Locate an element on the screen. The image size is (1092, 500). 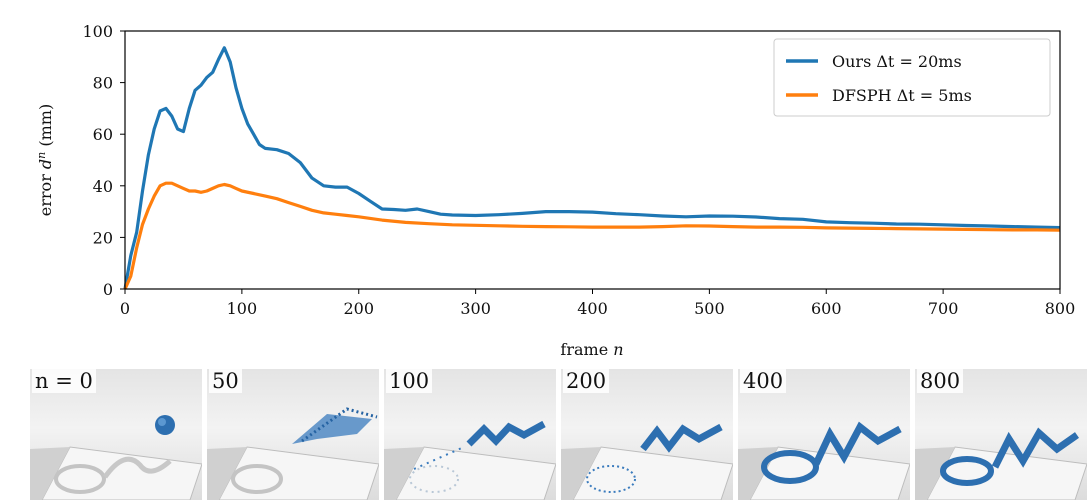
x-tick-label: 700 is located at coordinates (943, 308).